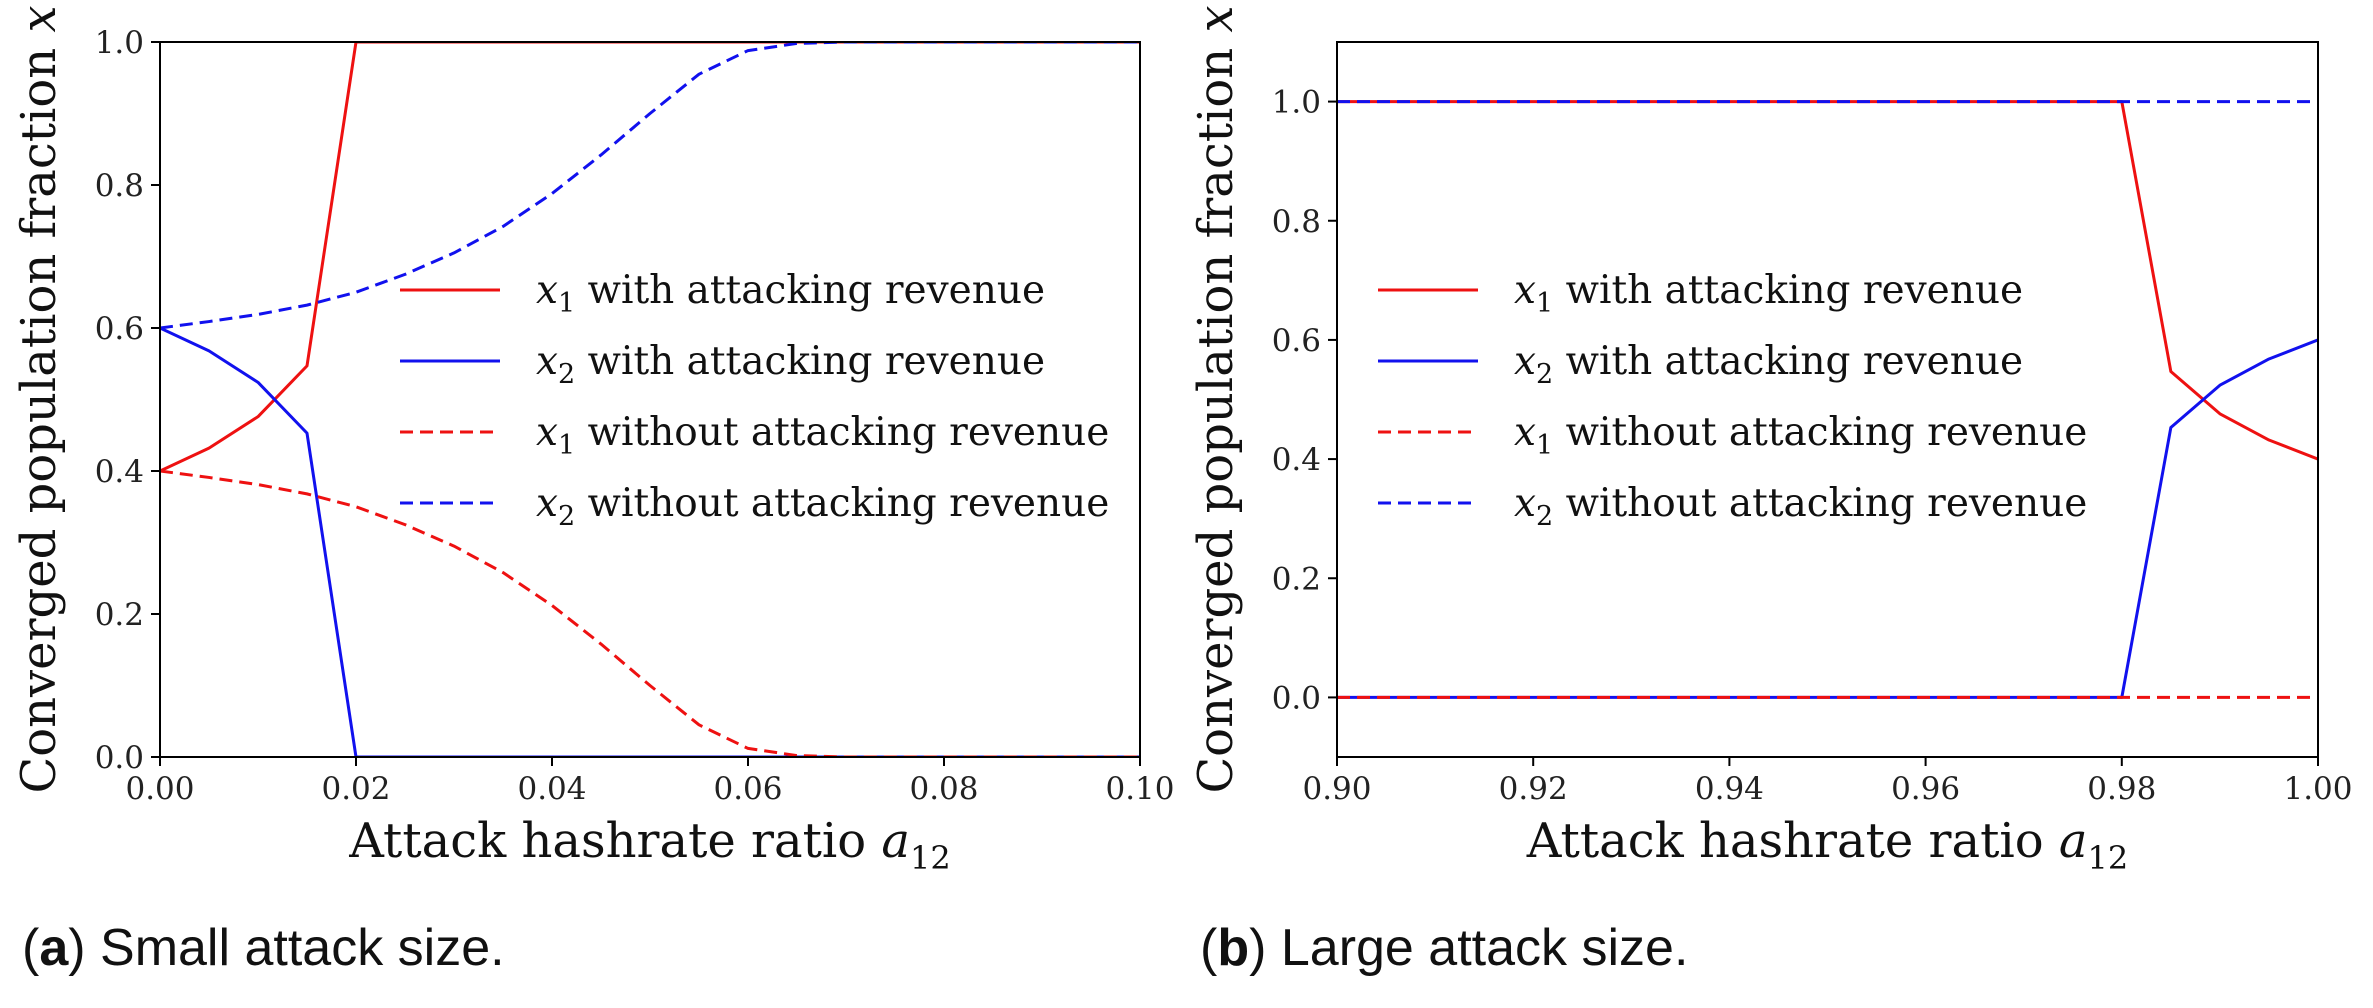  Describe the element at coordinates (1233, 948) in the screenshot. I see `caption-b-letter: b` at that location.